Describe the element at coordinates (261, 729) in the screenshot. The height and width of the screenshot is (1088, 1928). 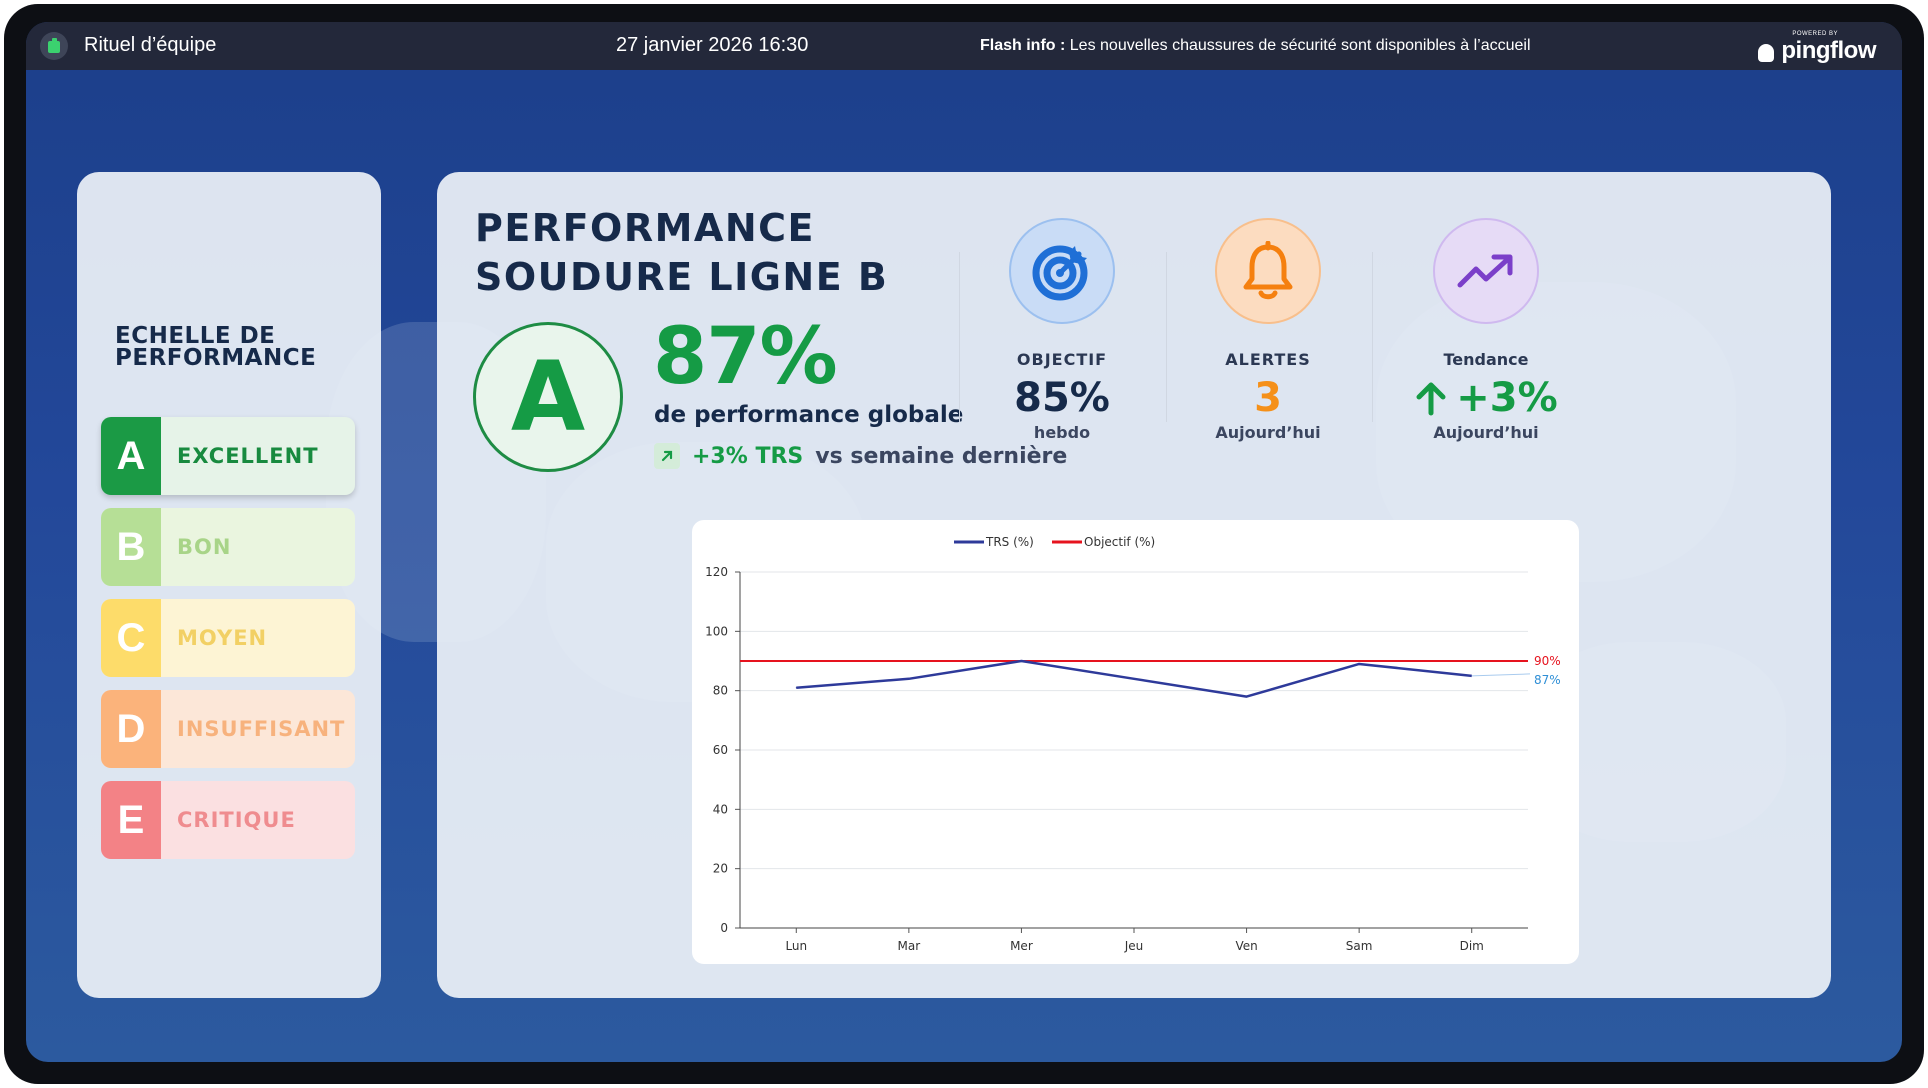
I see `grade-label: INSUFFISANT` at that location.